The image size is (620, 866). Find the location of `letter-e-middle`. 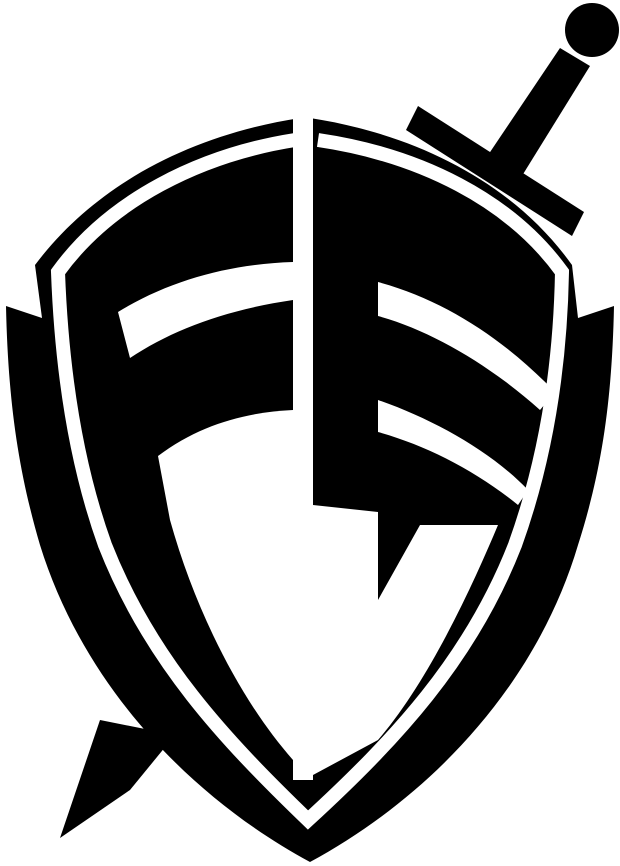

letter-e-middle is located at coordinates (453, 452).